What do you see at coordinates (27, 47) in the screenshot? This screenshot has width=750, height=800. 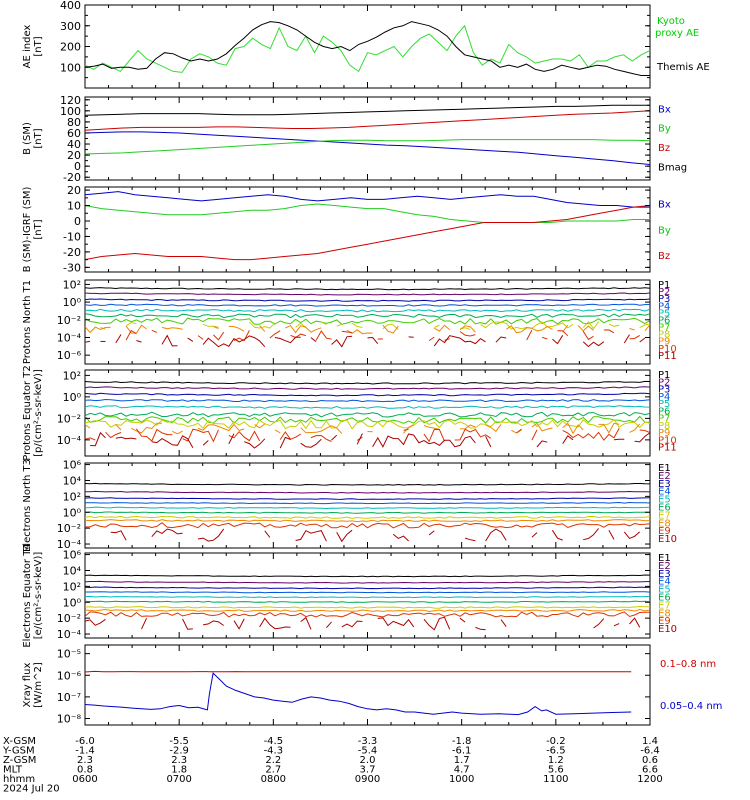 I see `y-axis-title: AE index` at bounding box center [27, 47].